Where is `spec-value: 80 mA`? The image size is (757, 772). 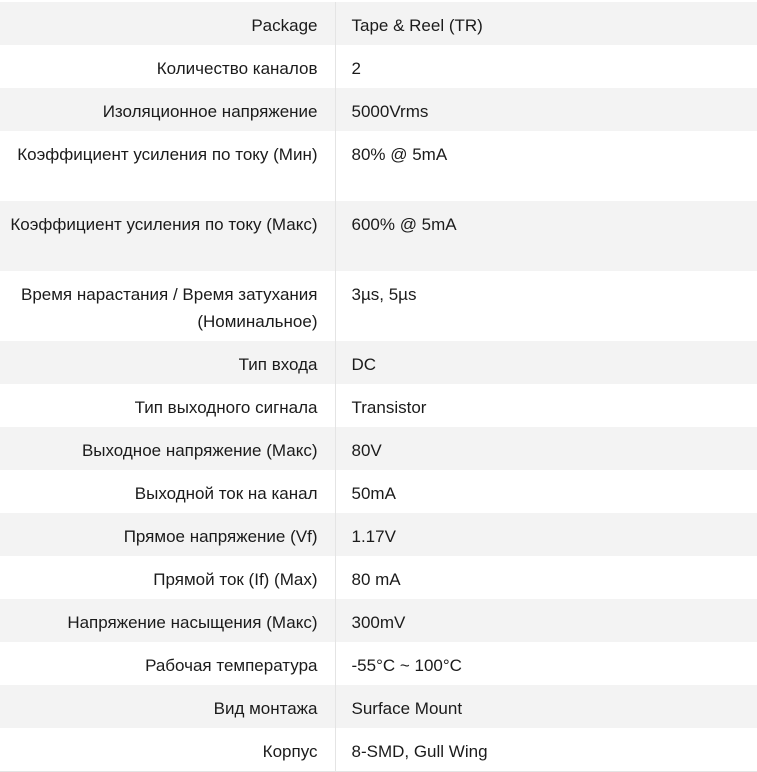
spec-value: 80 mA is located at coordinates (376, 579).